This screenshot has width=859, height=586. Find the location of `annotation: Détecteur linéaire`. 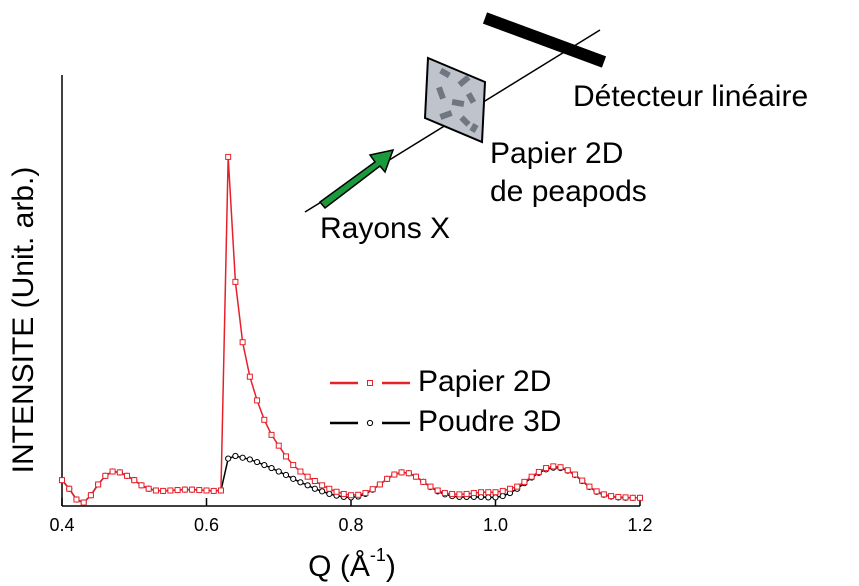

annotation: Détecteur linéaire is located at coordinates (690, 96).